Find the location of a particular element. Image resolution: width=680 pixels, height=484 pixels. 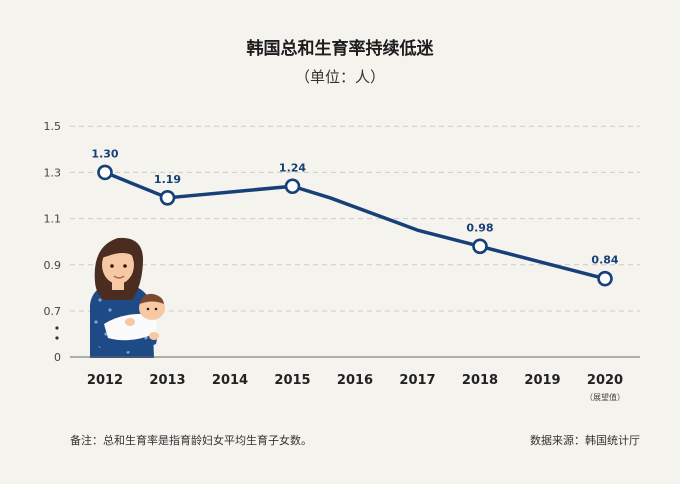

x-tick-label: 2020 is located at coordinates (605, 380).